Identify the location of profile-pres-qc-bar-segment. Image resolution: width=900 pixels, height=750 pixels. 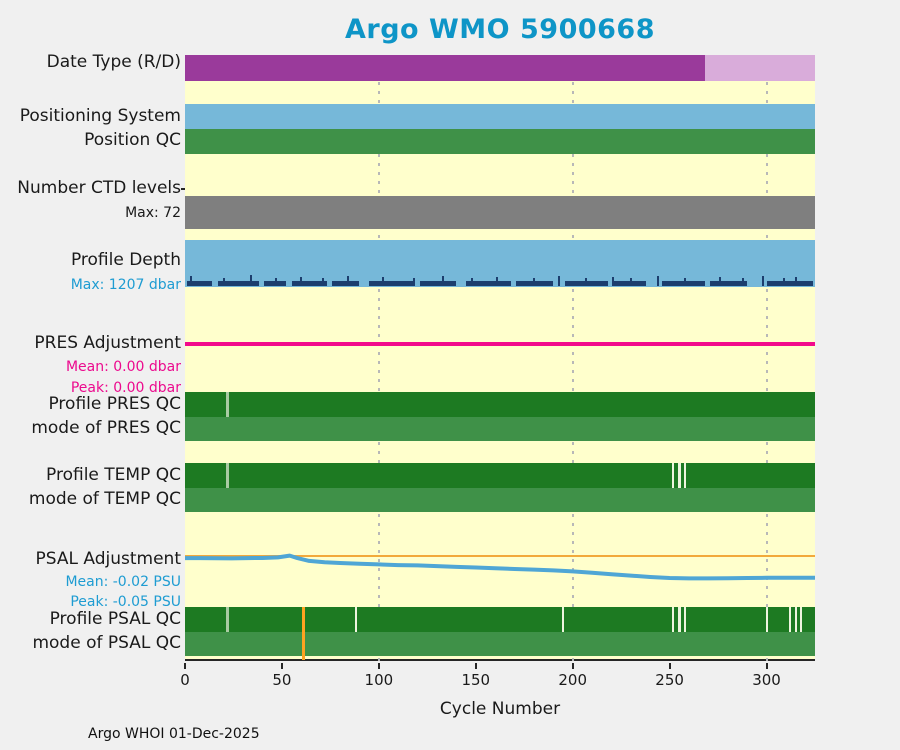
(500, 404).